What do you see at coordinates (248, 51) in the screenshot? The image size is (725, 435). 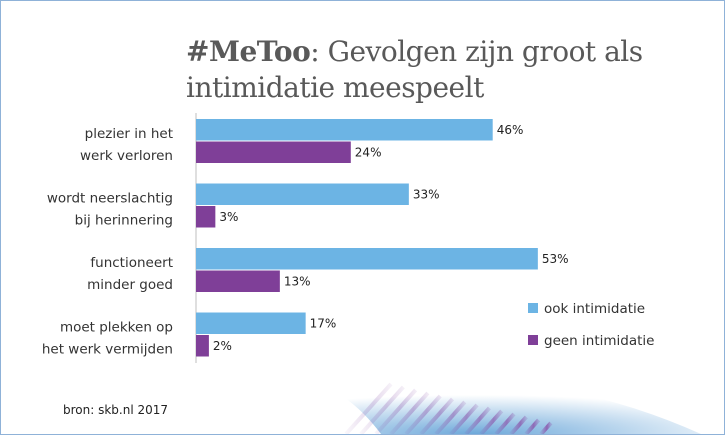 I see `title-bold: #MeToo` at bounding box center [248, 51].